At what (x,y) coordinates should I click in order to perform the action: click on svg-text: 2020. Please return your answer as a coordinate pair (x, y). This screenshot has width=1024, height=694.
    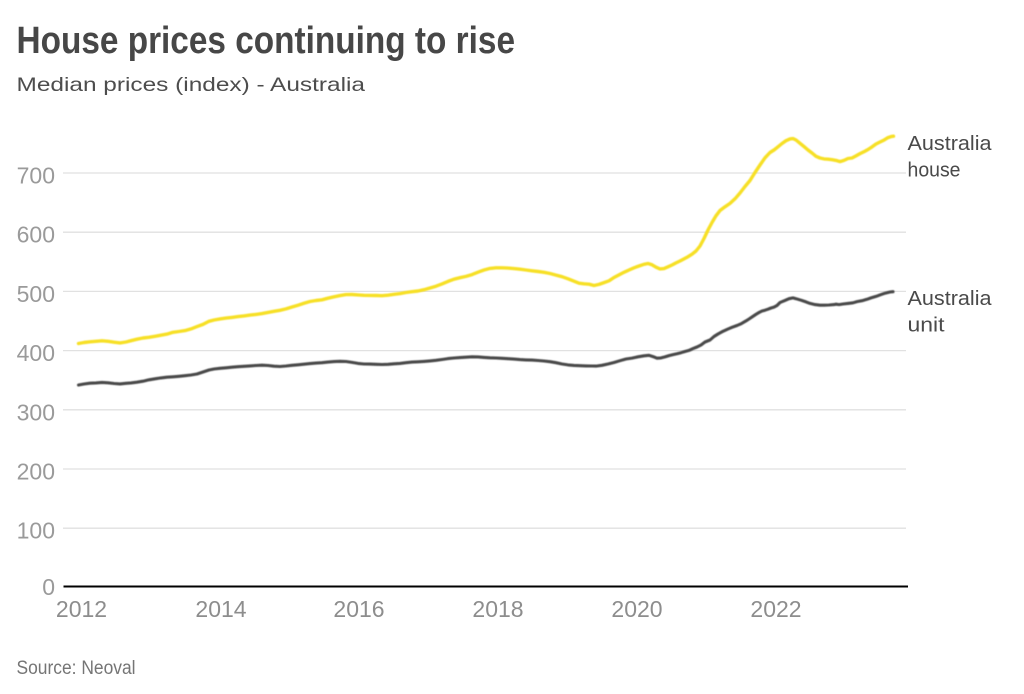
    Looking at the image, I should click on (636, 609).